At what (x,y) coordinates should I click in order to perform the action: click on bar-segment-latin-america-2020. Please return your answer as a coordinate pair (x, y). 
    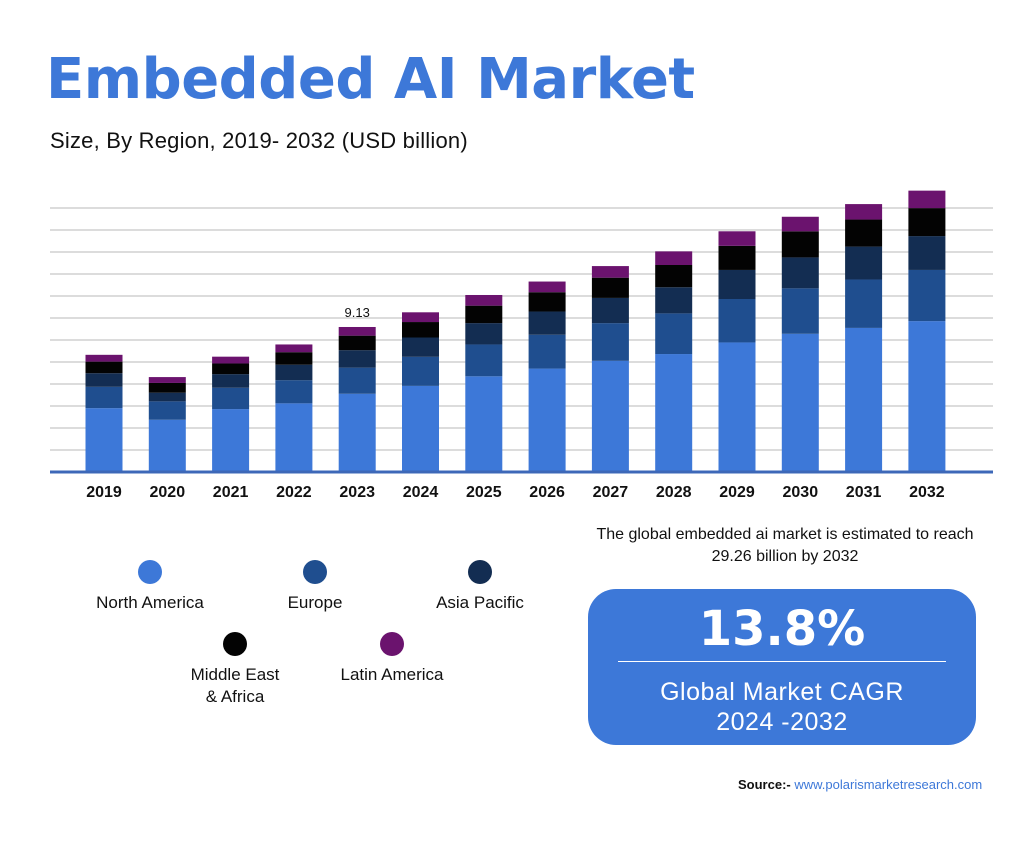
    Looking at the image, I should click on (167, 380).